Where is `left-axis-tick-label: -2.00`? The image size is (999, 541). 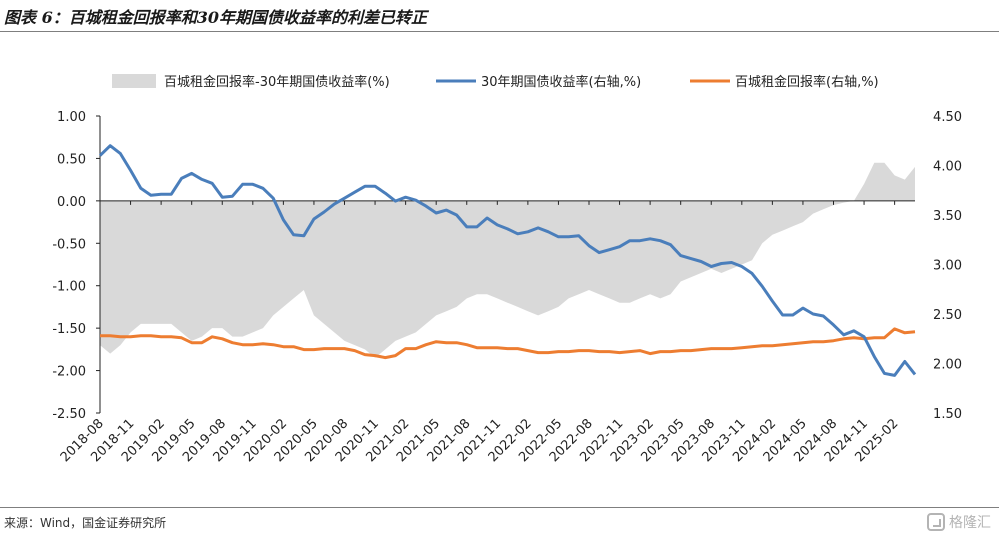
left-axis-tick-label: -2.00 is located at coordinates (69, 372).